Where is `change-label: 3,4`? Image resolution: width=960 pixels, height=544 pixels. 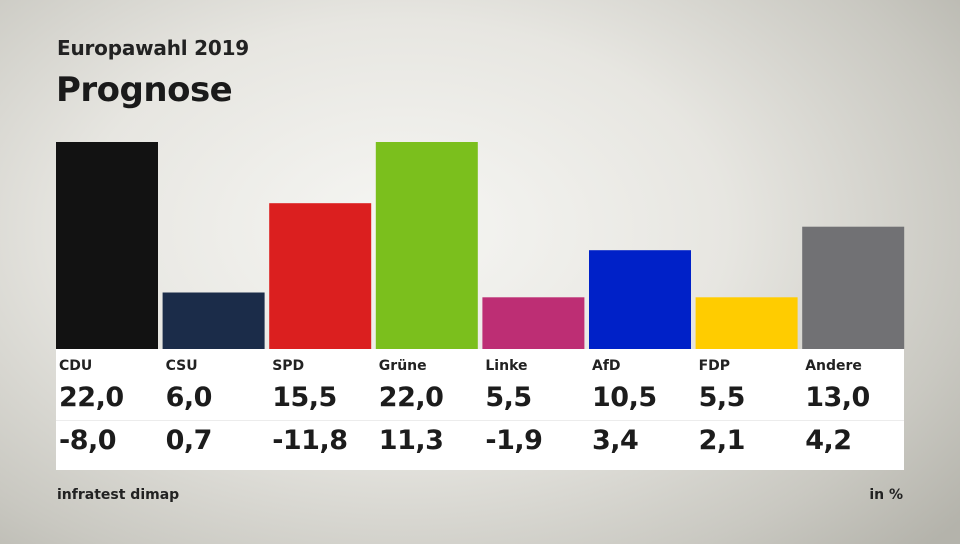
change-label: 3,4 is located at coordinates (615, 440).